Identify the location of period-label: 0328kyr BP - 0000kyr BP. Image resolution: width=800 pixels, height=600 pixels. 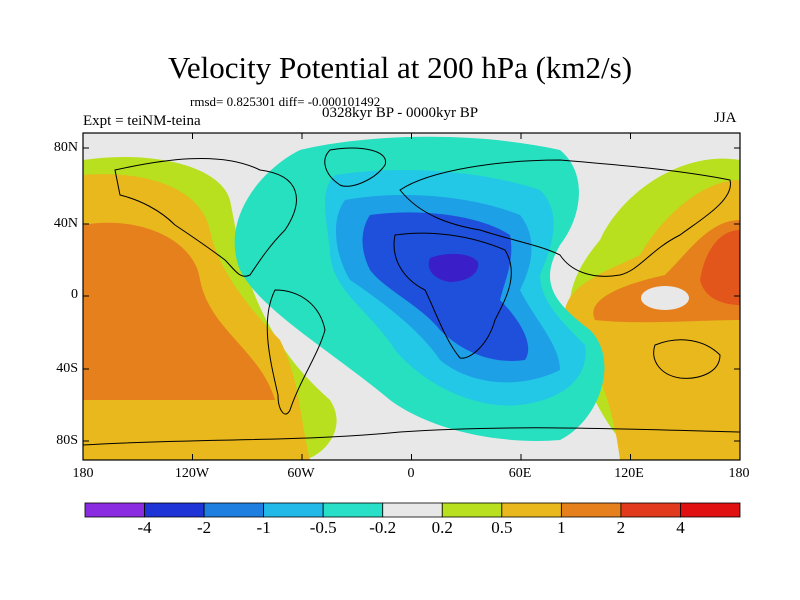
(400, 113).